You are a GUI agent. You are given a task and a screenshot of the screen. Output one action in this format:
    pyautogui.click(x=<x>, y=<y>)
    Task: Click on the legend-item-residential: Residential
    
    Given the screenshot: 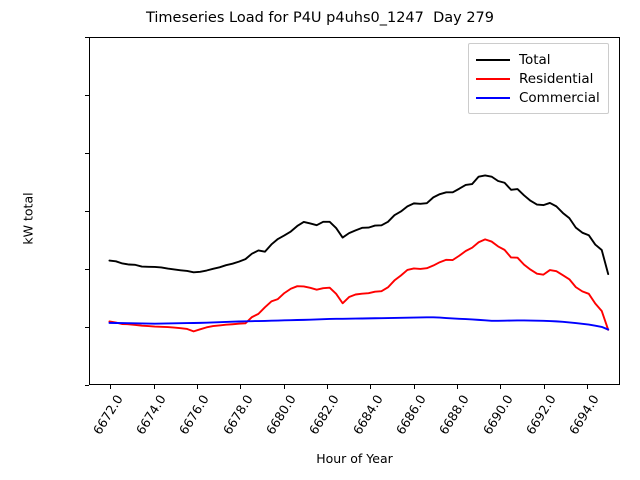 What is the action you would take?
    pyautogui.click(x=538, y=78)
    